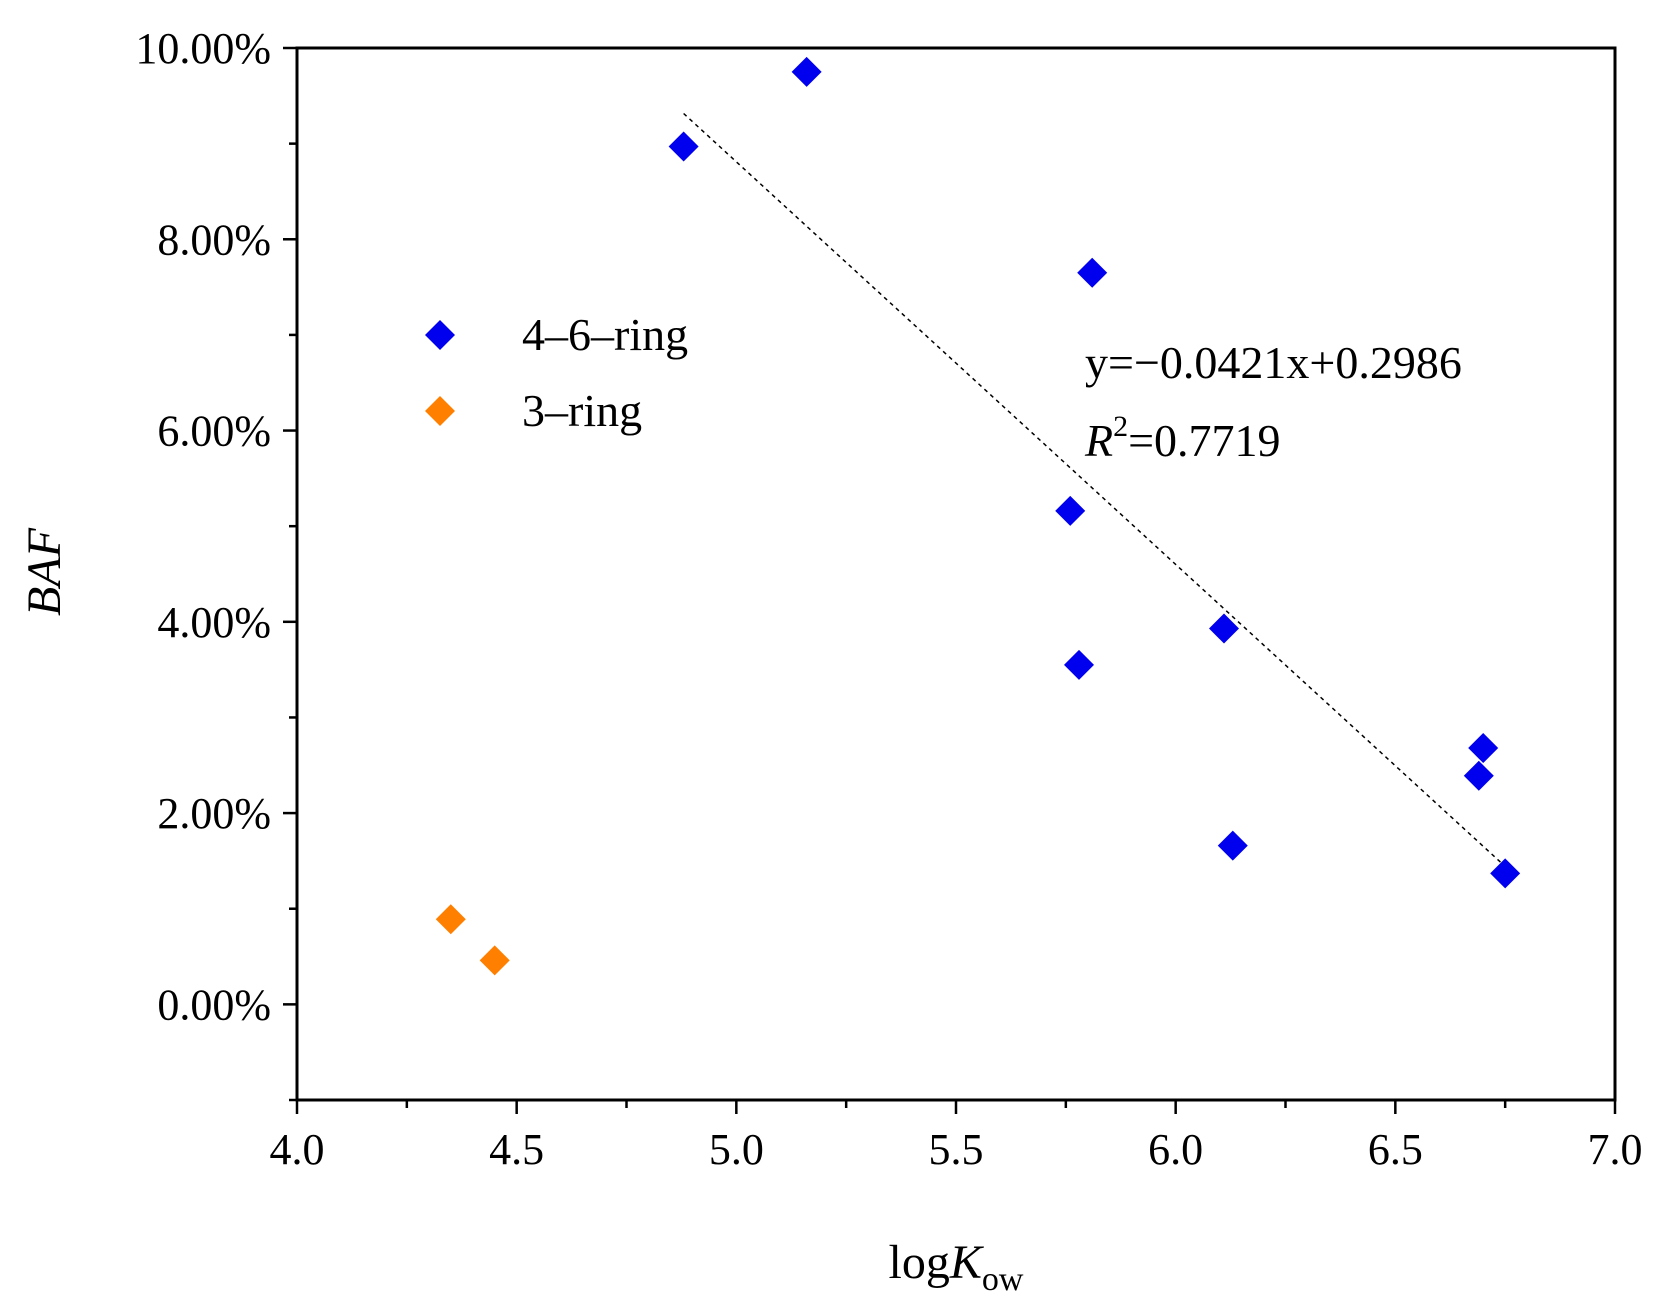  What do you see at coordinates (440, 335) in the screenshot?
I see `legend-marker-4-6-ring` at bounding box center [440, 335].